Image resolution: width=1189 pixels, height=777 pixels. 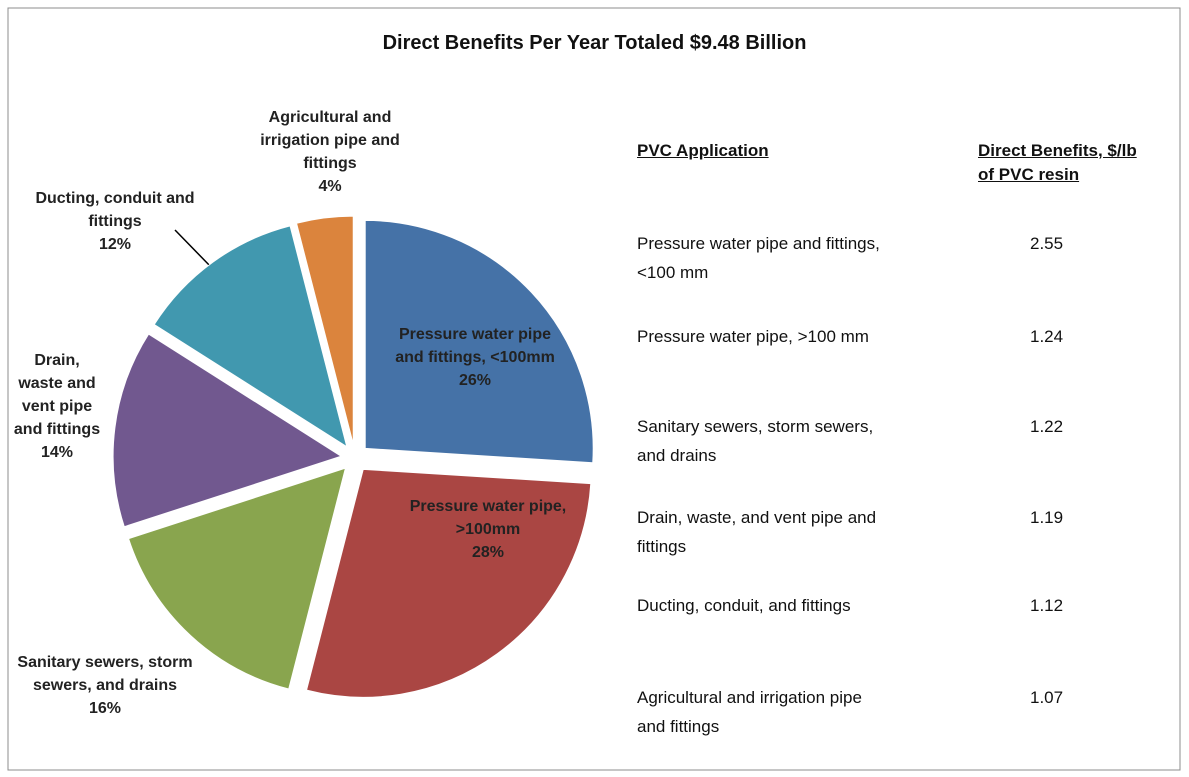 What do you see at coordinates (475, 346) in the screenshot?
I see `slice-name: Pressure water pipe and fittings, <100mm` at bounding box center [475, 346].